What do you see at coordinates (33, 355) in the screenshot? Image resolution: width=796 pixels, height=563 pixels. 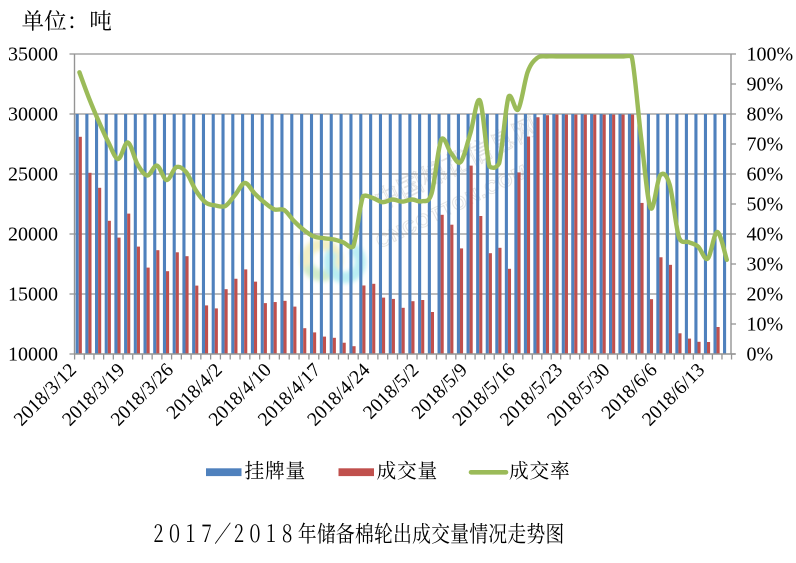 I see `svg-text: 10000` at bounding box center [33, 355].